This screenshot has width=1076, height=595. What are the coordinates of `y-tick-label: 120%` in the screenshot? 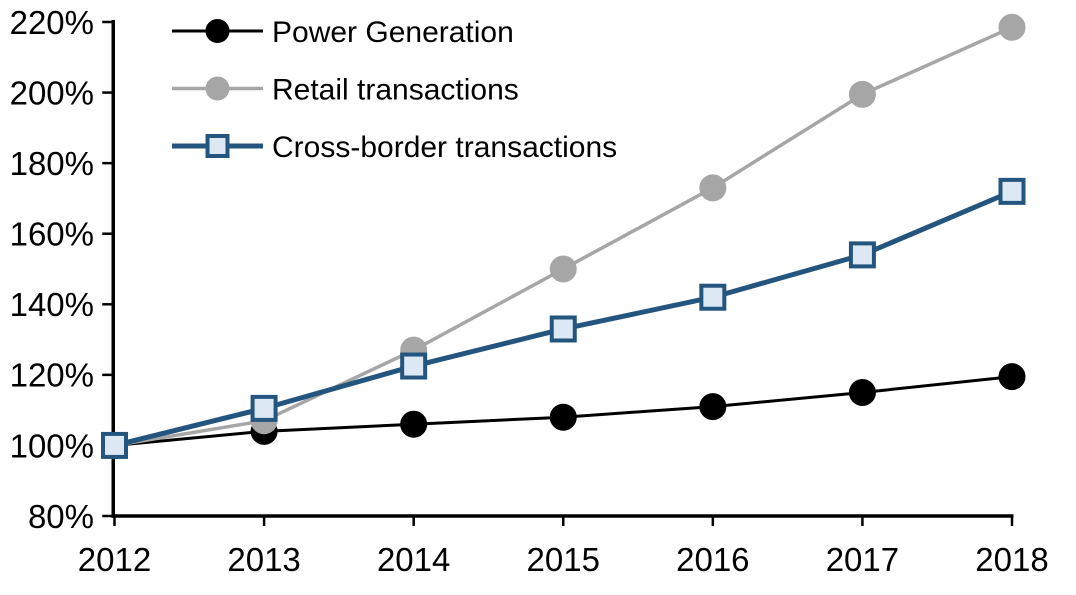 It's located at (52, 375).